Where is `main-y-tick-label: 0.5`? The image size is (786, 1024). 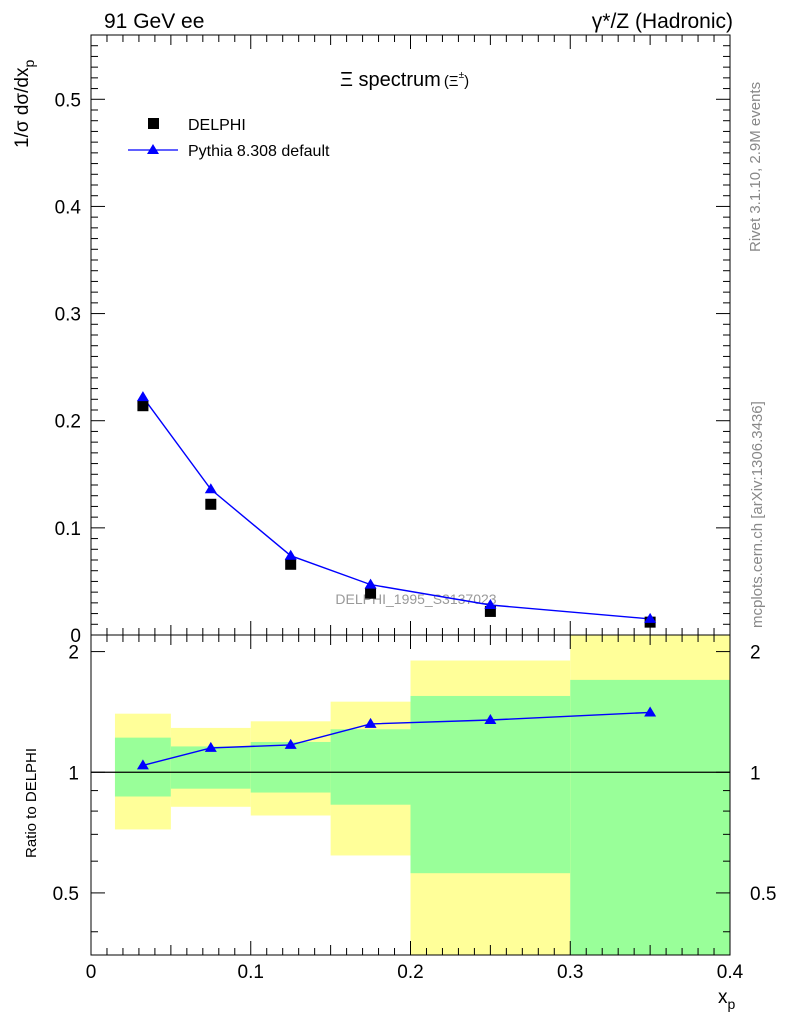 main-y-tick-label: 0.5 is located at coordinates (68, 100).